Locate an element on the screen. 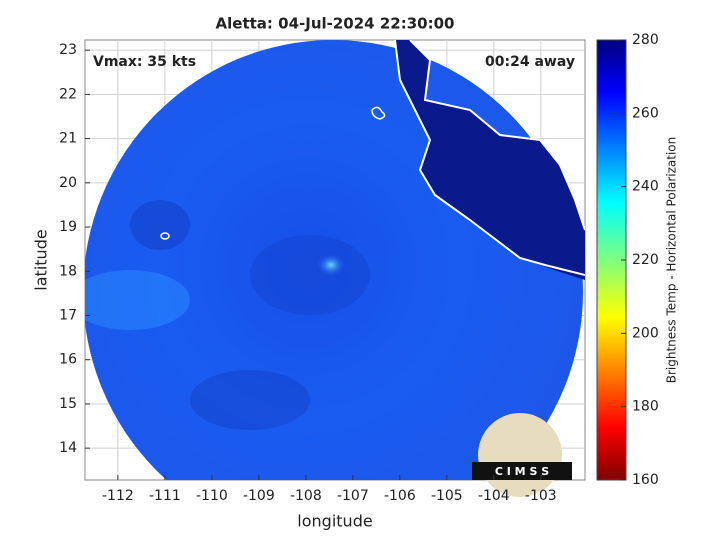  x-tick-label: -108 is located at coordinates (306, 496).